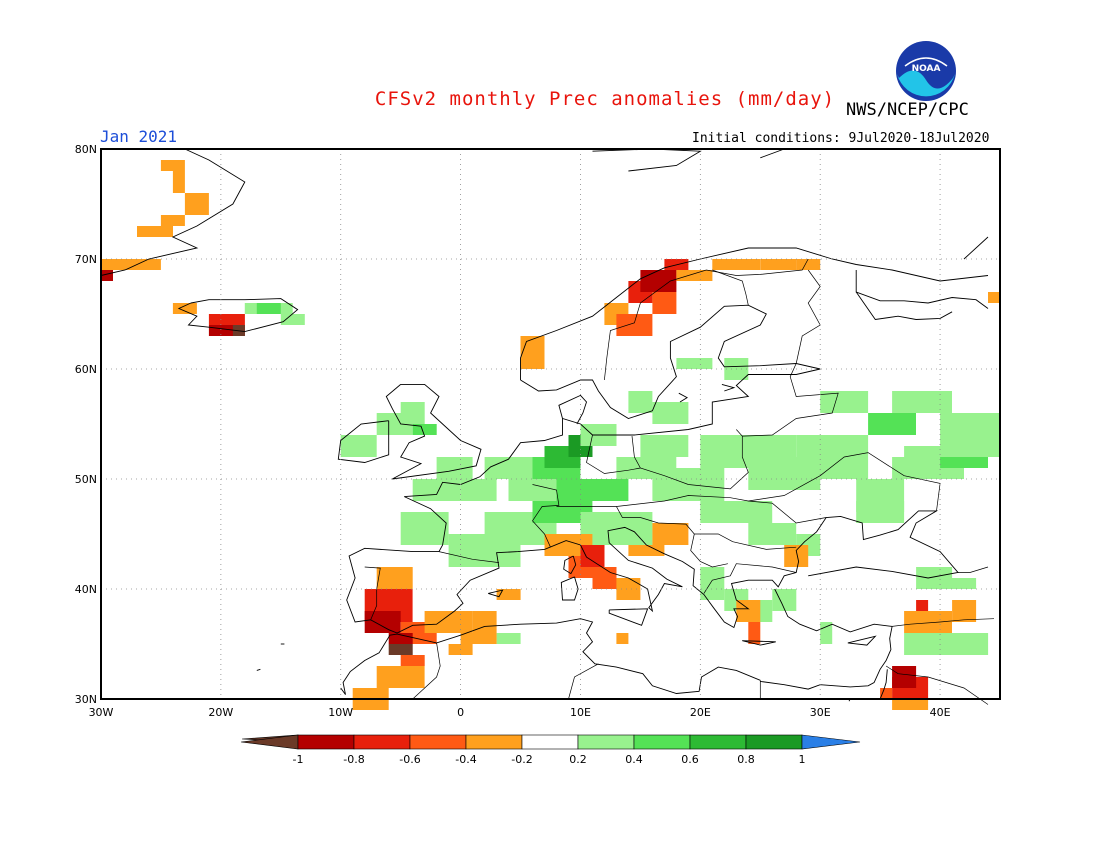 This screenshot has height=850, width=1100. Describe the element at coordinates (907, 110) in the screenshot. I see `org-label: NWS/NCEP/CPC` at that location.